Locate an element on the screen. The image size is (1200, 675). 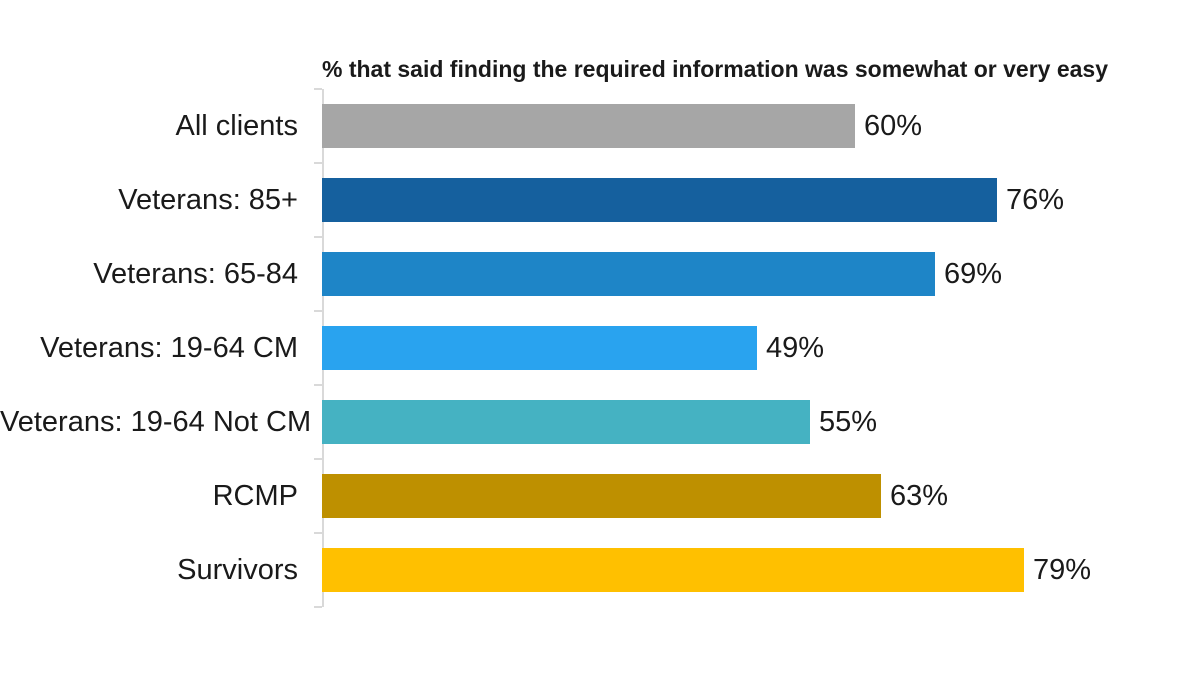
bar-track: 49% is located at coordinates (761, 348).